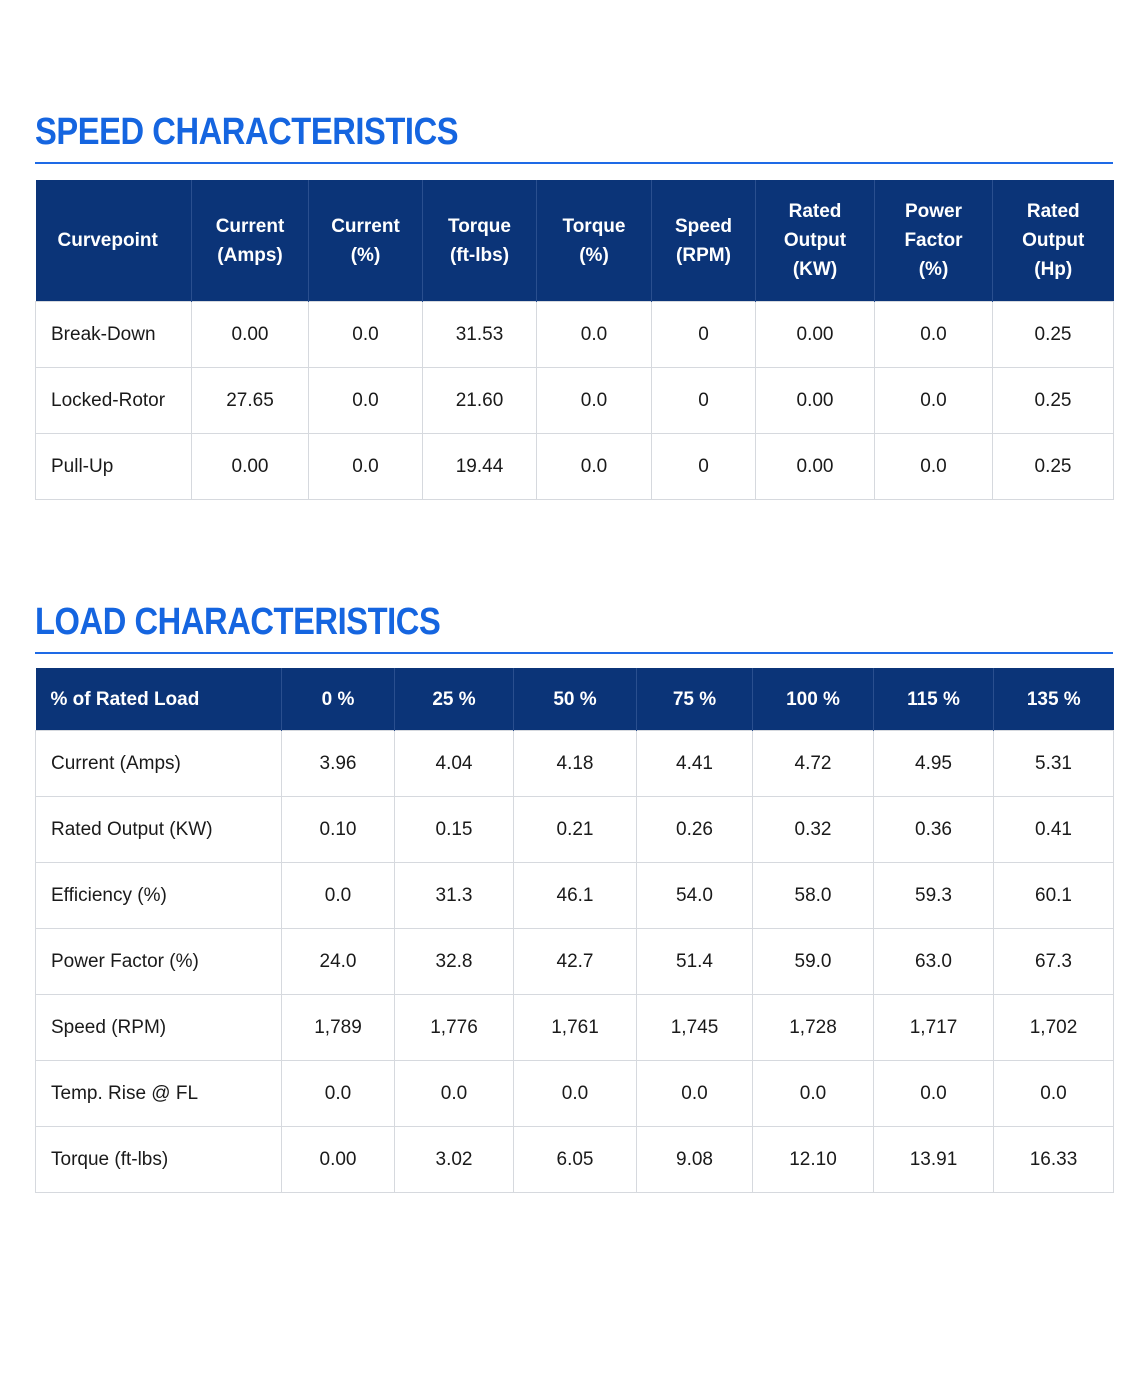  What do you see at coordinates (338, 699) in the screenshot?
I see `load-header-cell: 0 %` at bounding box center [338, 699].